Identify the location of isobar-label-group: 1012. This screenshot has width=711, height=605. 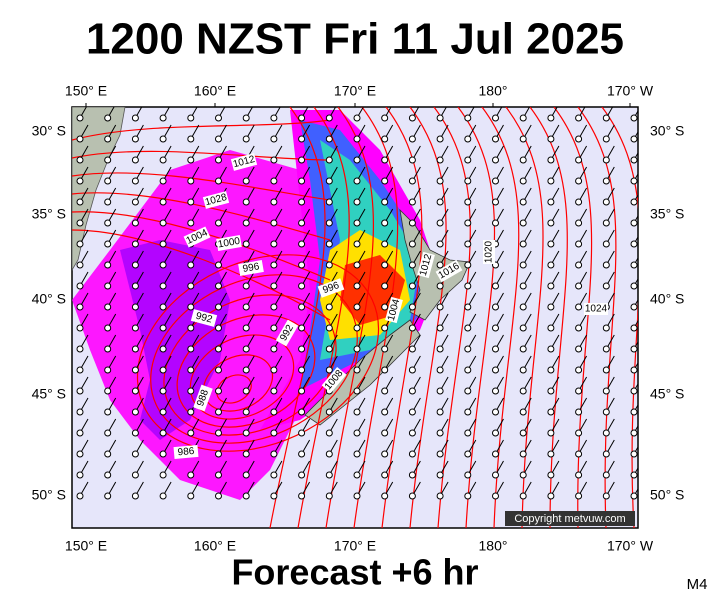
(426, 265).